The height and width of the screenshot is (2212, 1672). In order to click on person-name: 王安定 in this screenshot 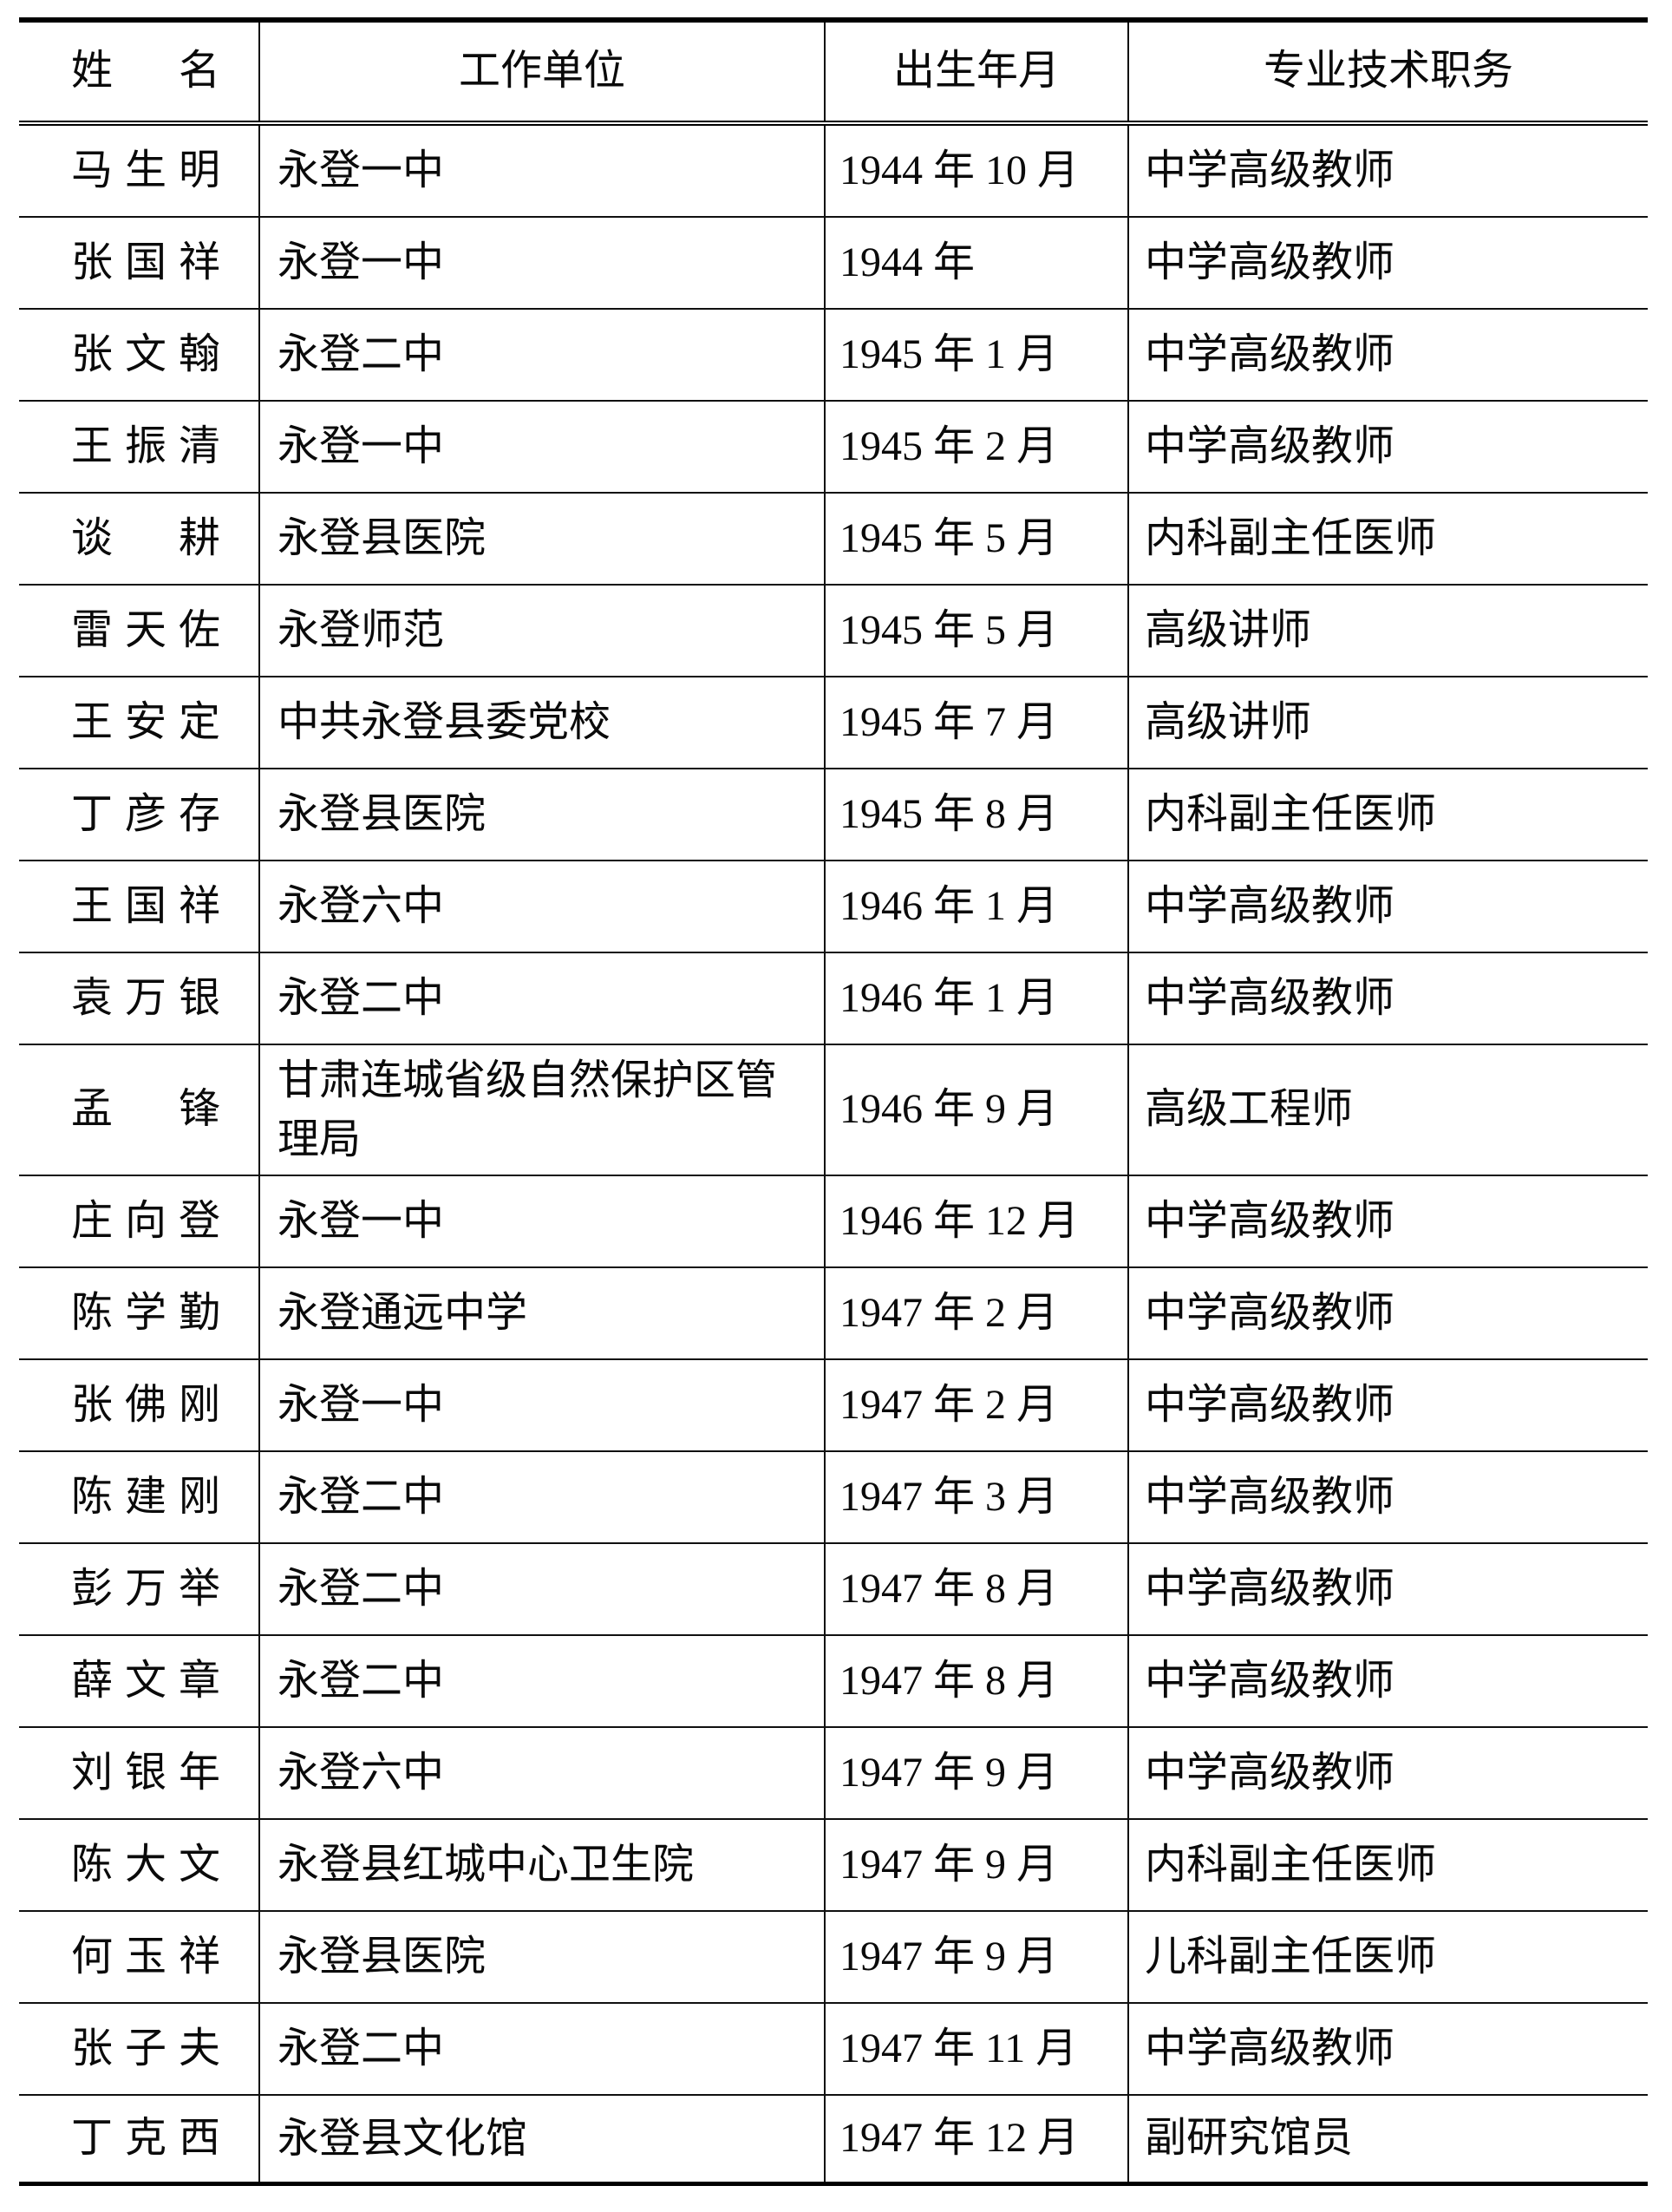, I will do `click(145, 721)`.